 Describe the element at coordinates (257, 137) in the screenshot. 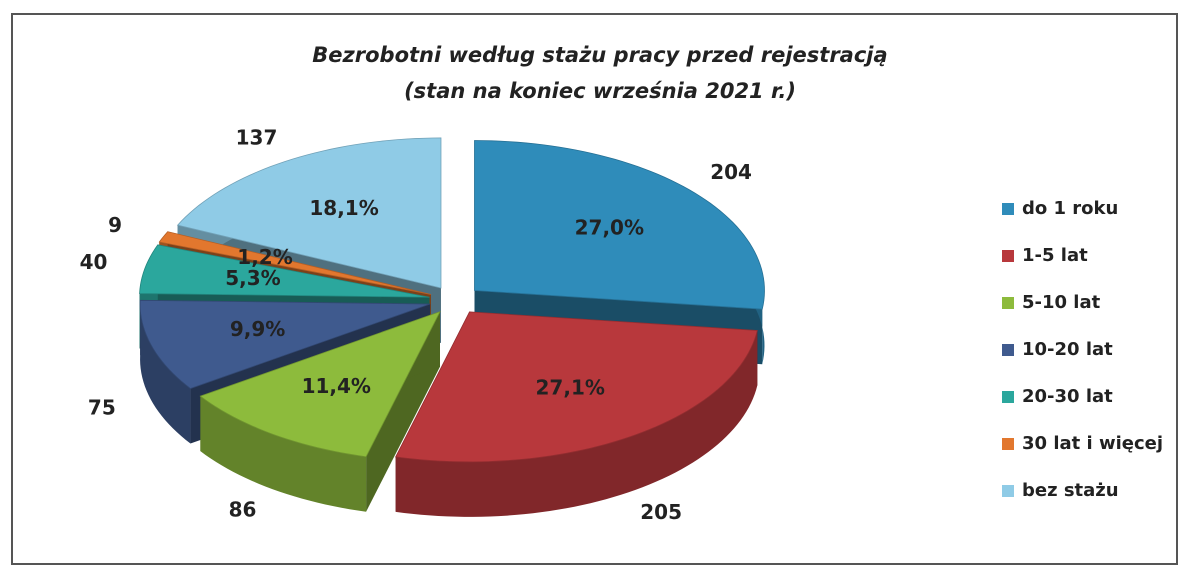

I see `value-label: 137` at that location.